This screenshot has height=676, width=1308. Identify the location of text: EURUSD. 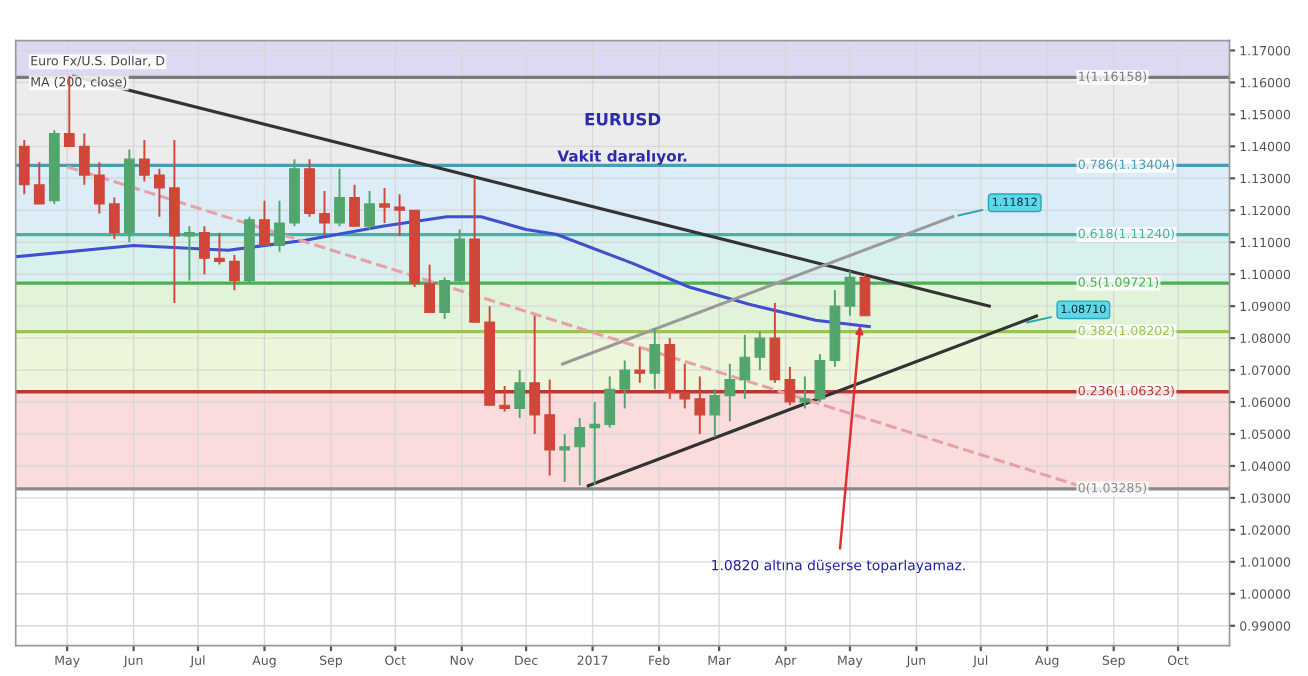
(623, 119).